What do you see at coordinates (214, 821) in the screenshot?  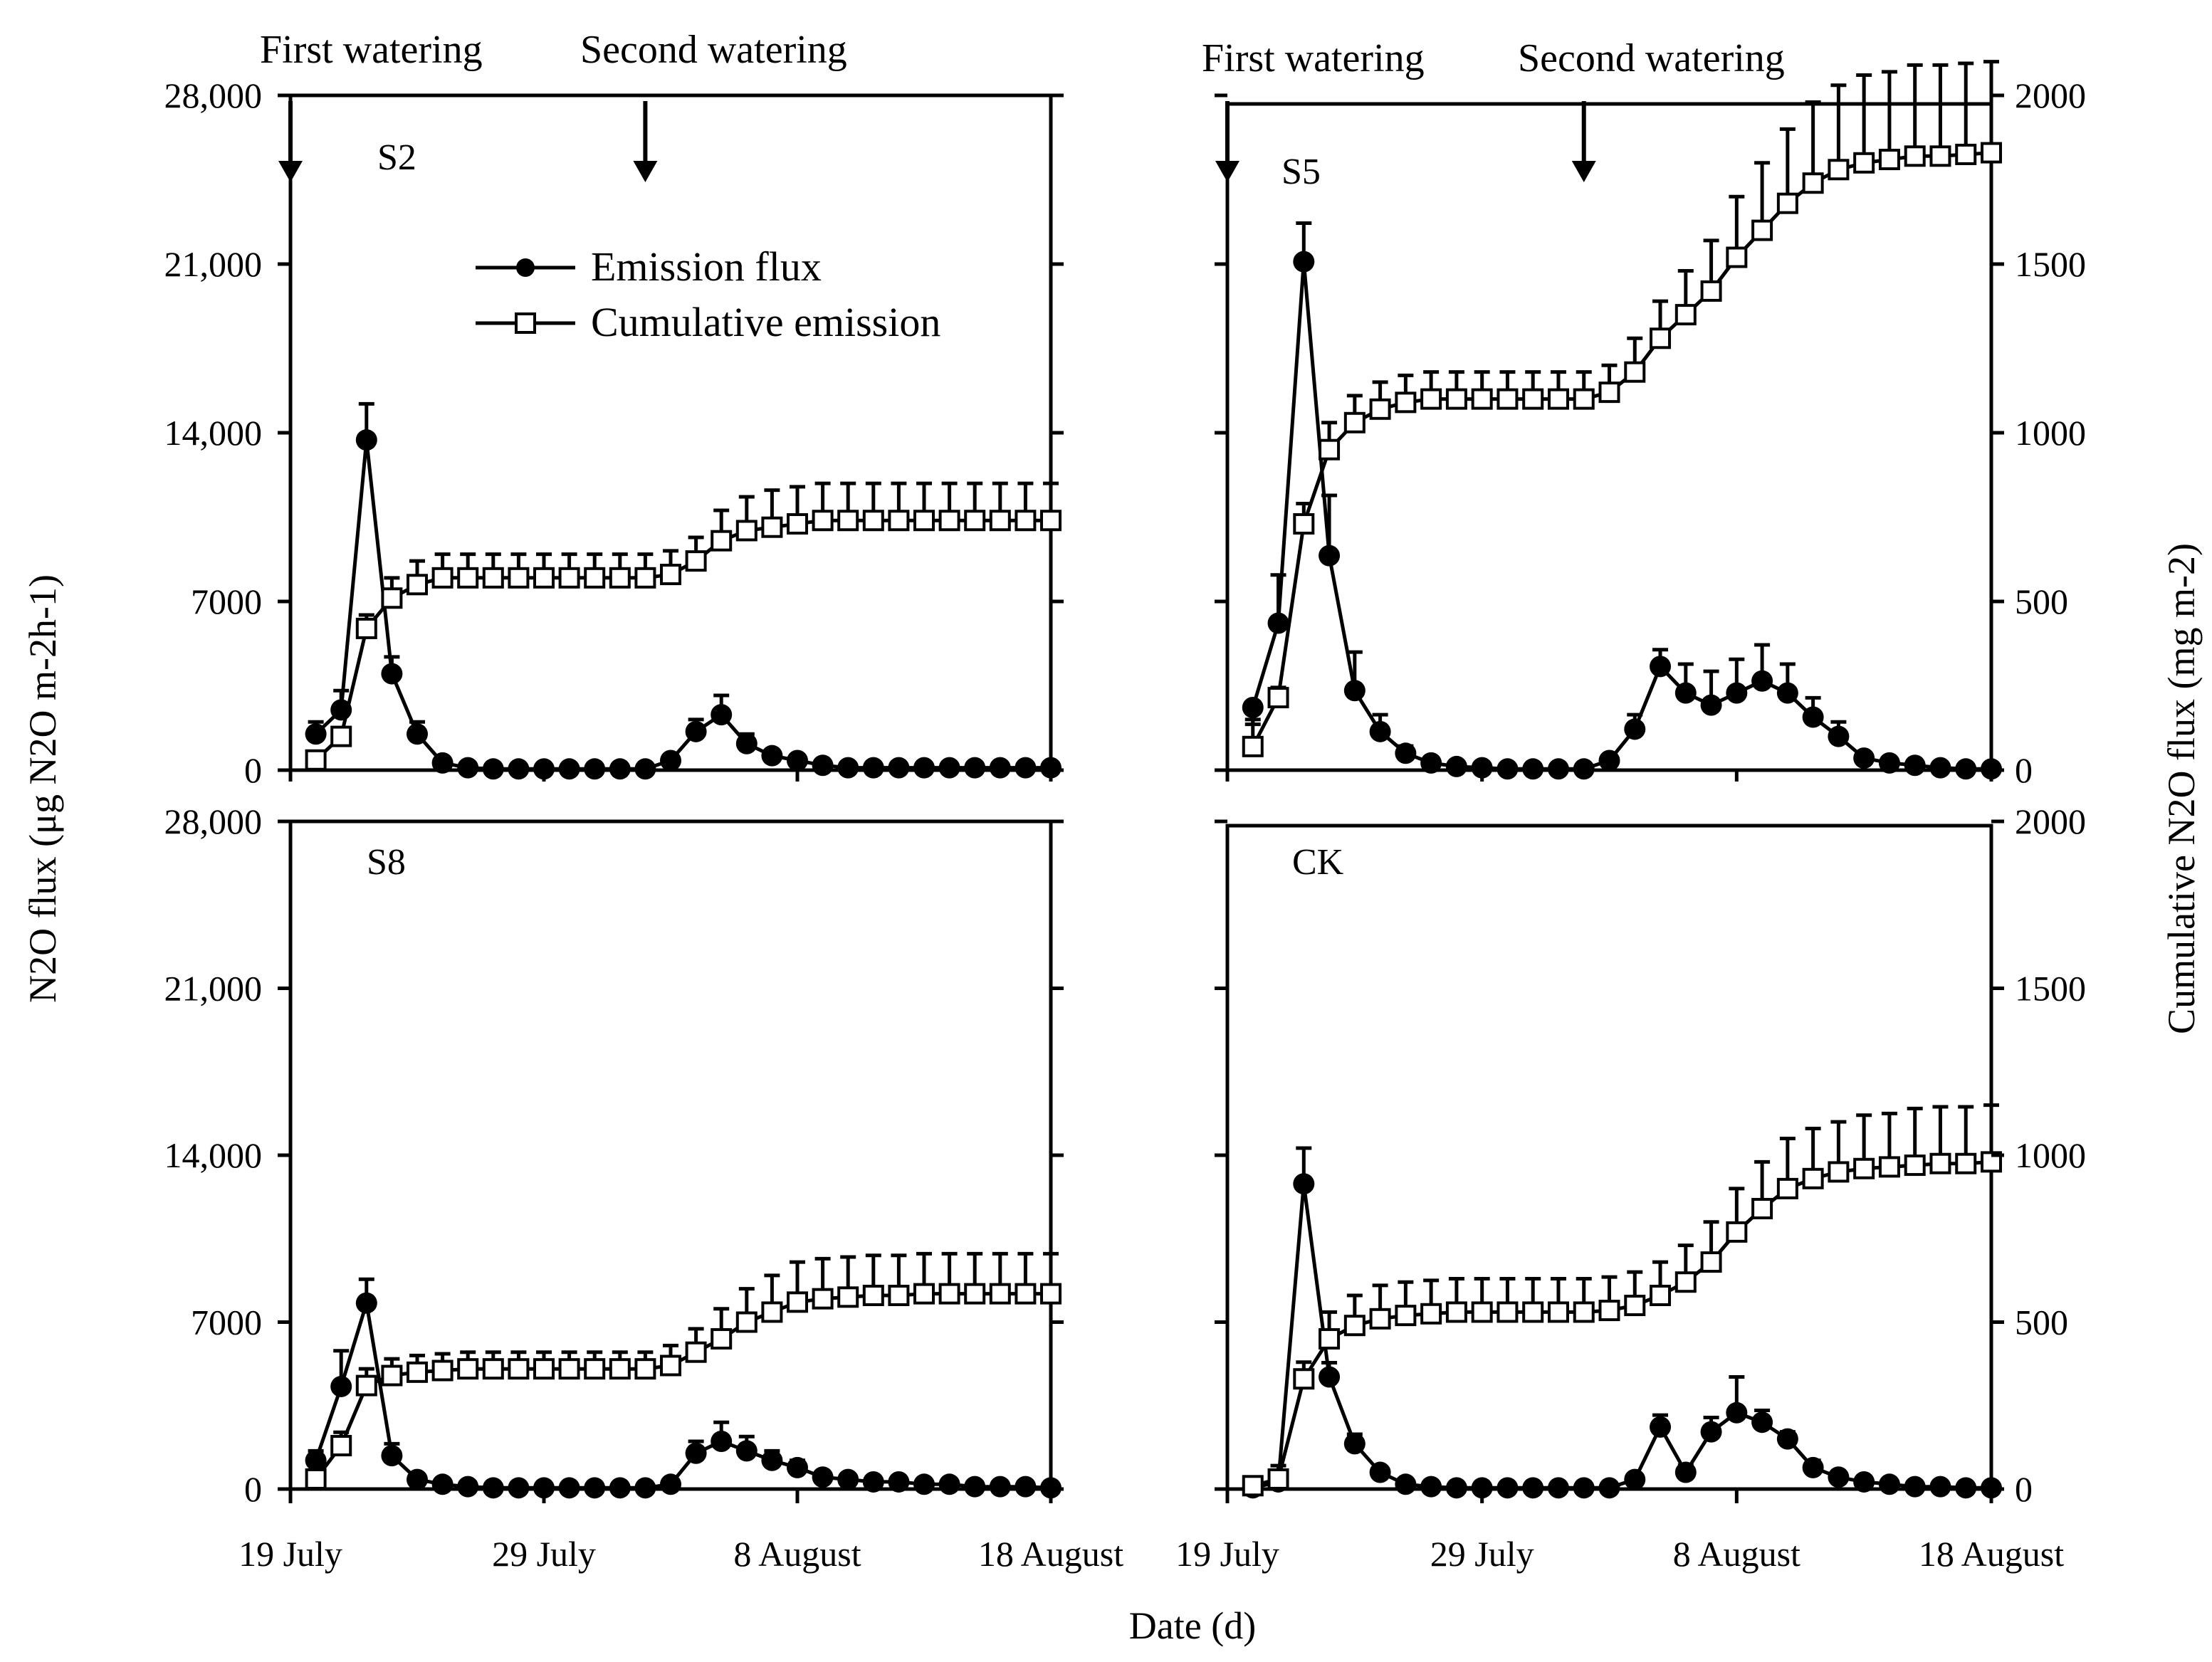 I see `left-tick-label: 28,000` at bounding box center [214, 821].